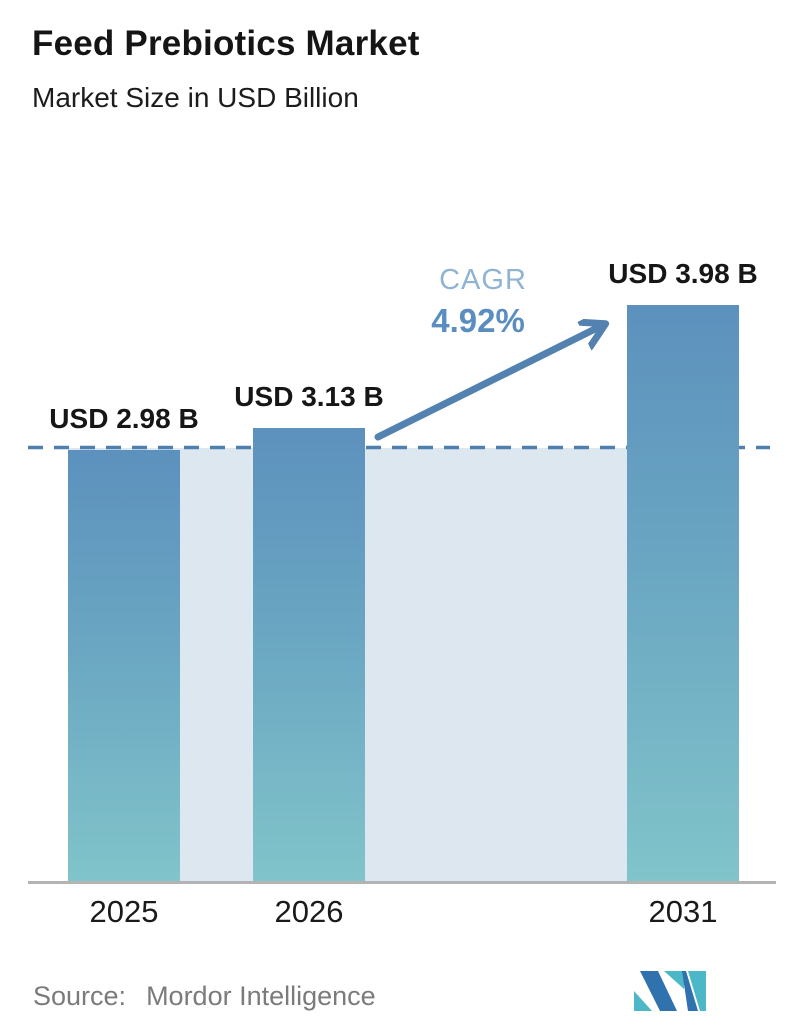  What do you see at coordinates (309, 655) in the screenshot?
I see `bar-2026` at bounding box center [309, 655].